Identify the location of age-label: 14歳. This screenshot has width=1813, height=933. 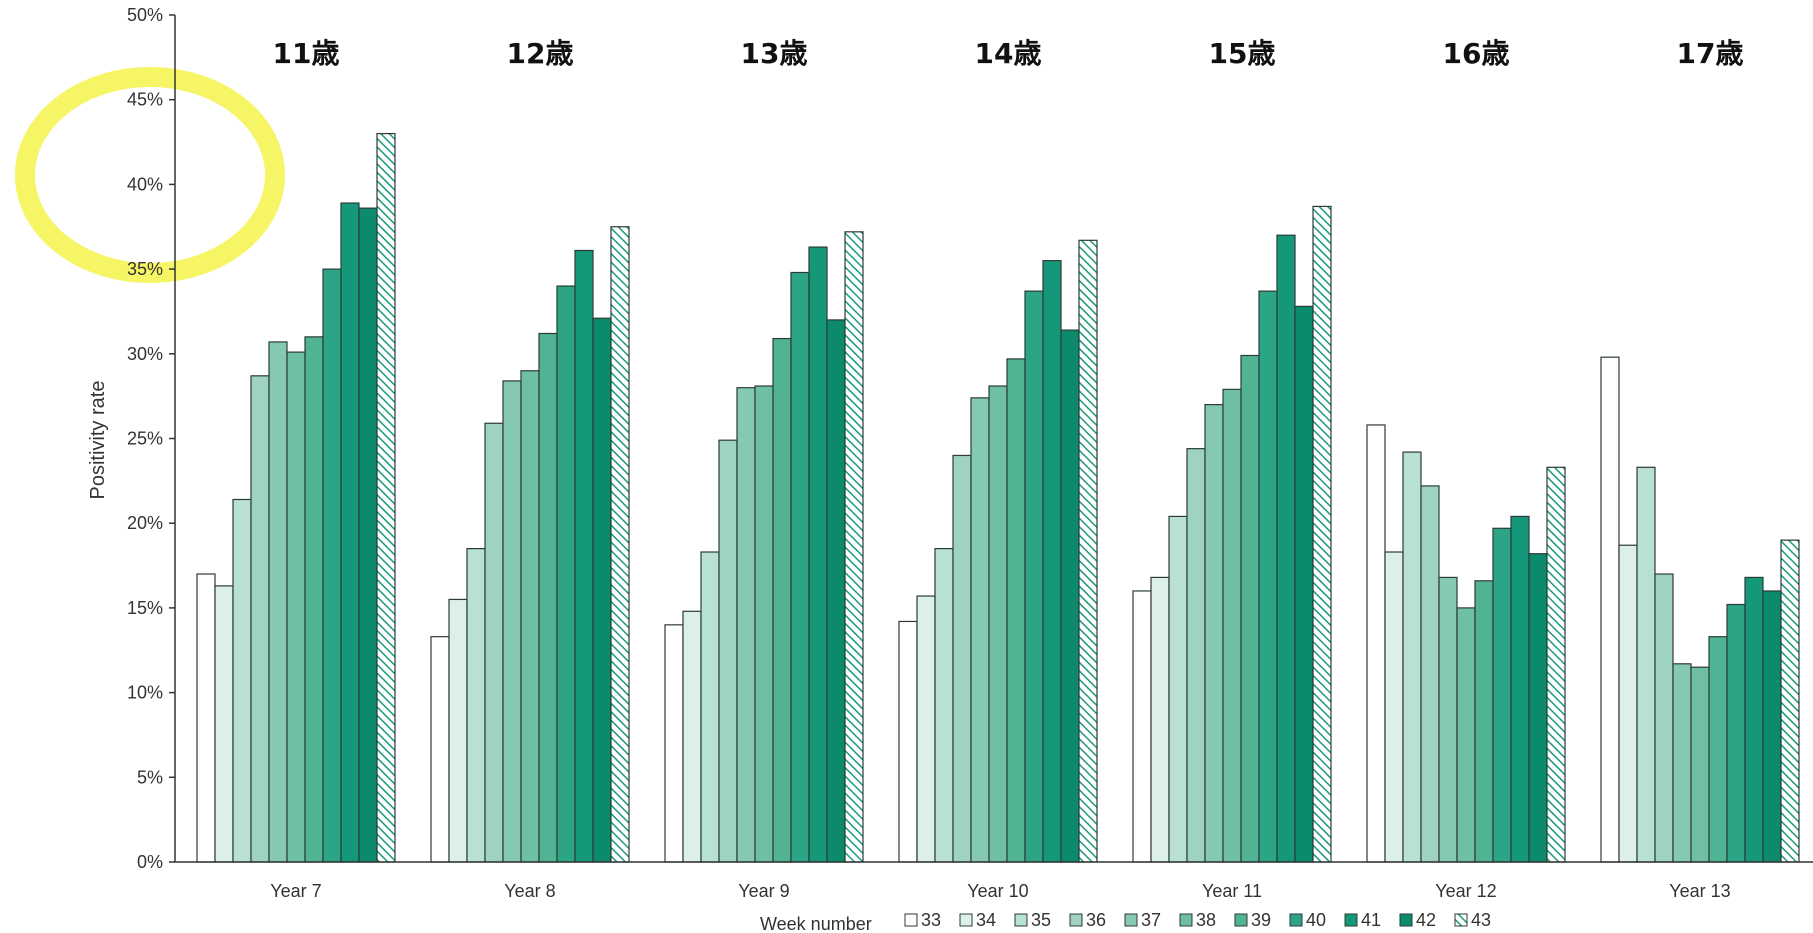
(1008, 53).